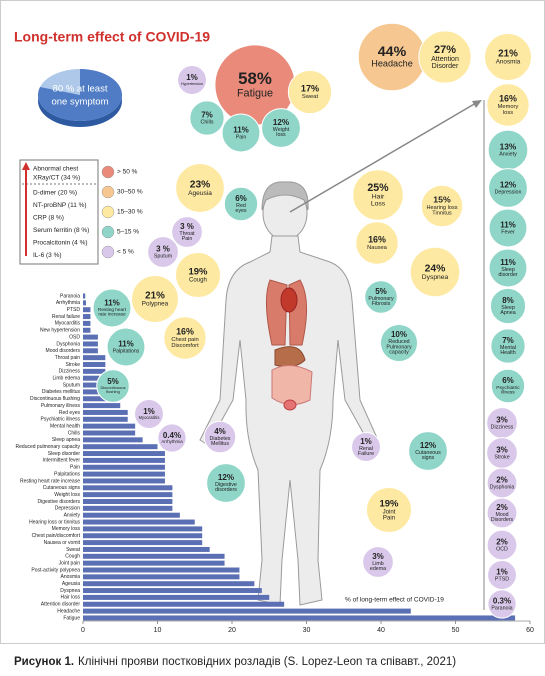  I want to click on bubble-label: Red, so click(241, 206).